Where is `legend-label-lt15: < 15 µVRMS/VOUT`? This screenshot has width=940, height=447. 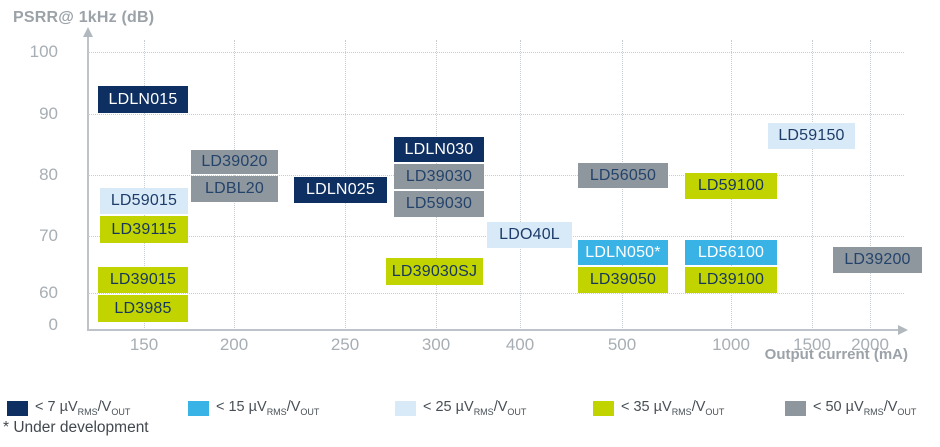
legend-label-lt15: < 15 µVRMS/VOUT is located at coordinates (268, 408).